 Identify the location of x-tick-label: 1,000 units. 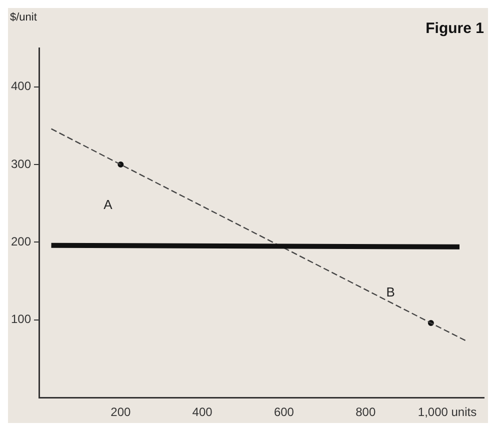
(447, 412).